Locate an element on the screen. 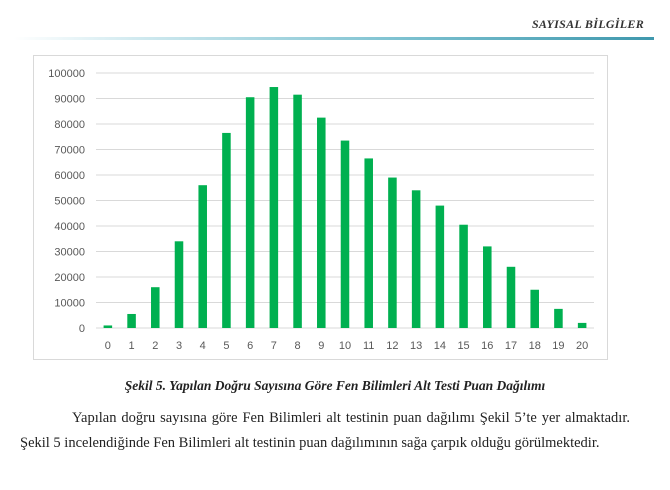 The height and width of the screenshot is (490, 670). x-tick-label: 9 is located at coordinates (321, 346).